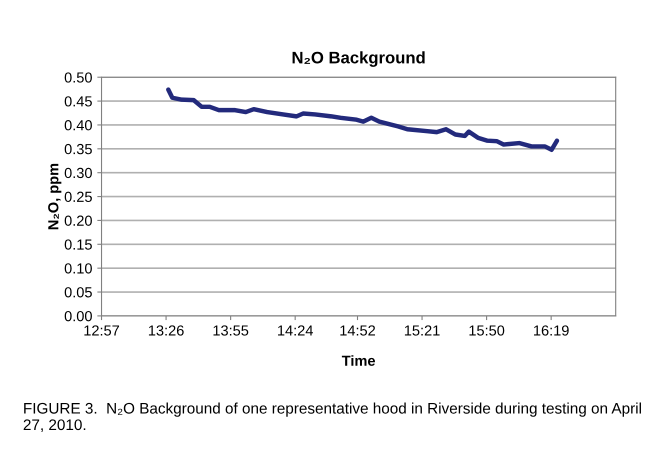 The image size is (655, 468). I want to click on y-axis-title: N₂O, ppm, so click(55, 197).